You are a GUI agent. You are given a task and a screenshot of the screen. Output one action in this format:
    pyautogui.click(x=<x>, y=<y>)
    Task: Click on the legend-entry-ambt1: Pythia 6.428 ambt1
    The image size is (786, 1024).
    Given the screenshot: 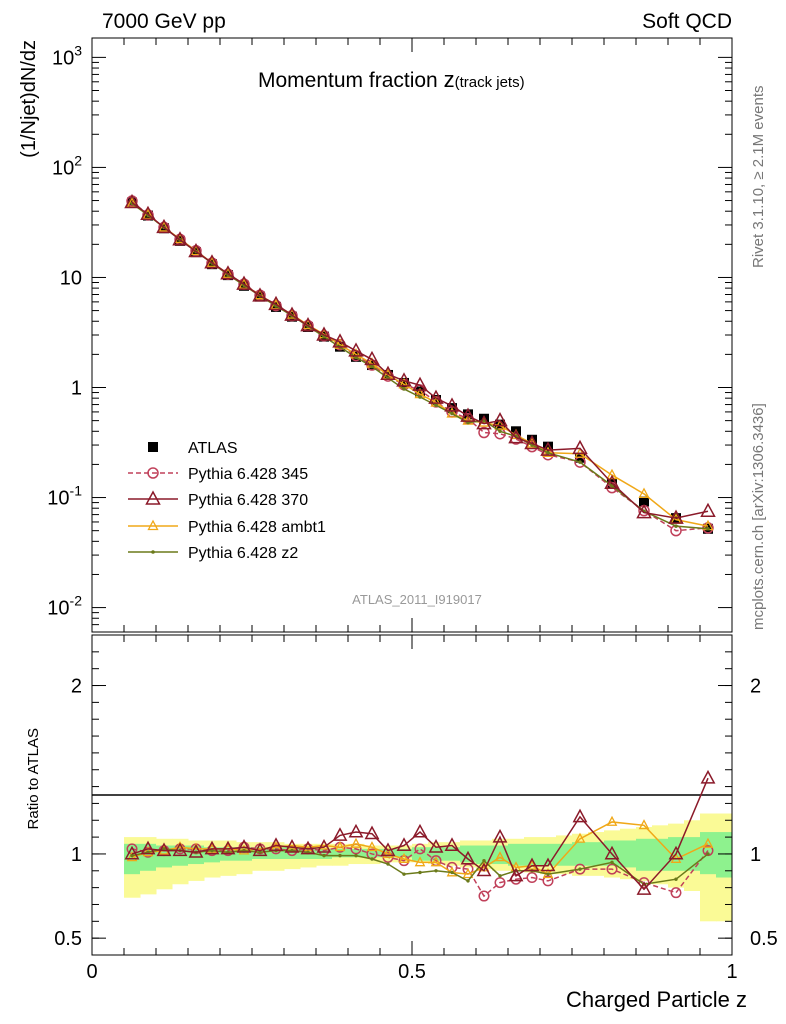 What is the action you would take?
    pyautogui.click(x=227, y=527)
    